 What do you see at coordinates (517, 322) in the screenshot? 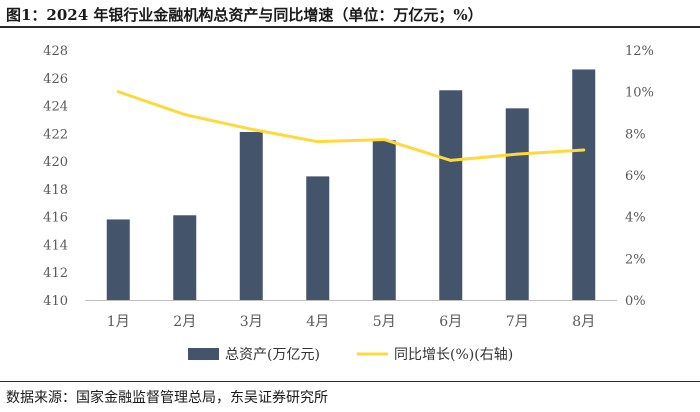
I see `x-tick-label: 7月` at bounding box center [517, 322].